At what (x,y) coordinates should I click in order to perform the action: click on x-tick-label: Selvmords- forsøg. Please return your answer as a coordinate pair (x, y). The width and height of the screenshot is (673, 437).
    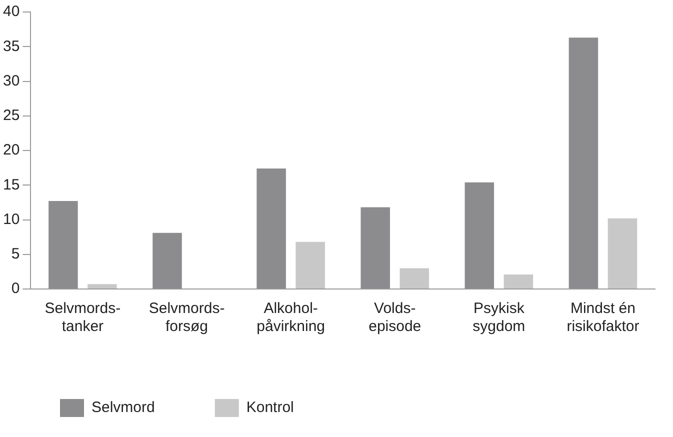
    Looking at the image, I should click on (186, 318).